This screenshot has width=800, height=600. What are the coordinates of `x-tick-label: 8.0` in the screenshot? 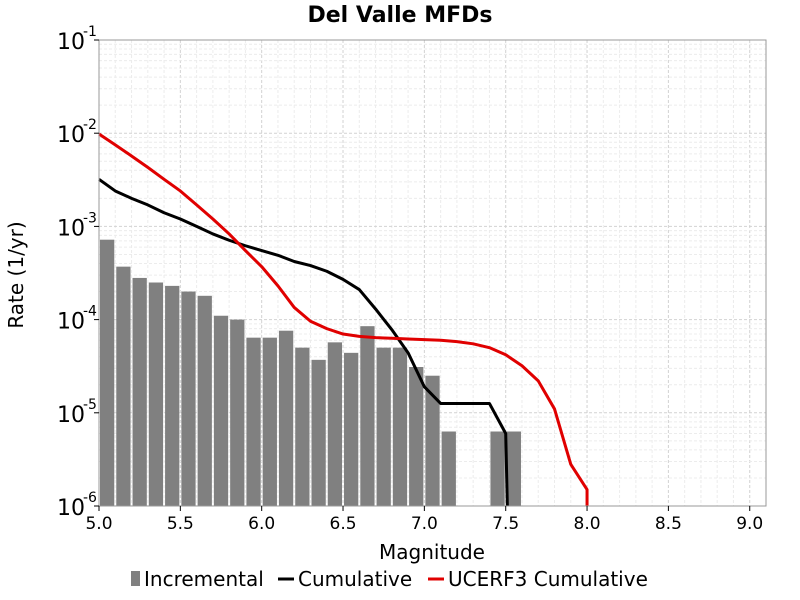 It's located at (587, 524).